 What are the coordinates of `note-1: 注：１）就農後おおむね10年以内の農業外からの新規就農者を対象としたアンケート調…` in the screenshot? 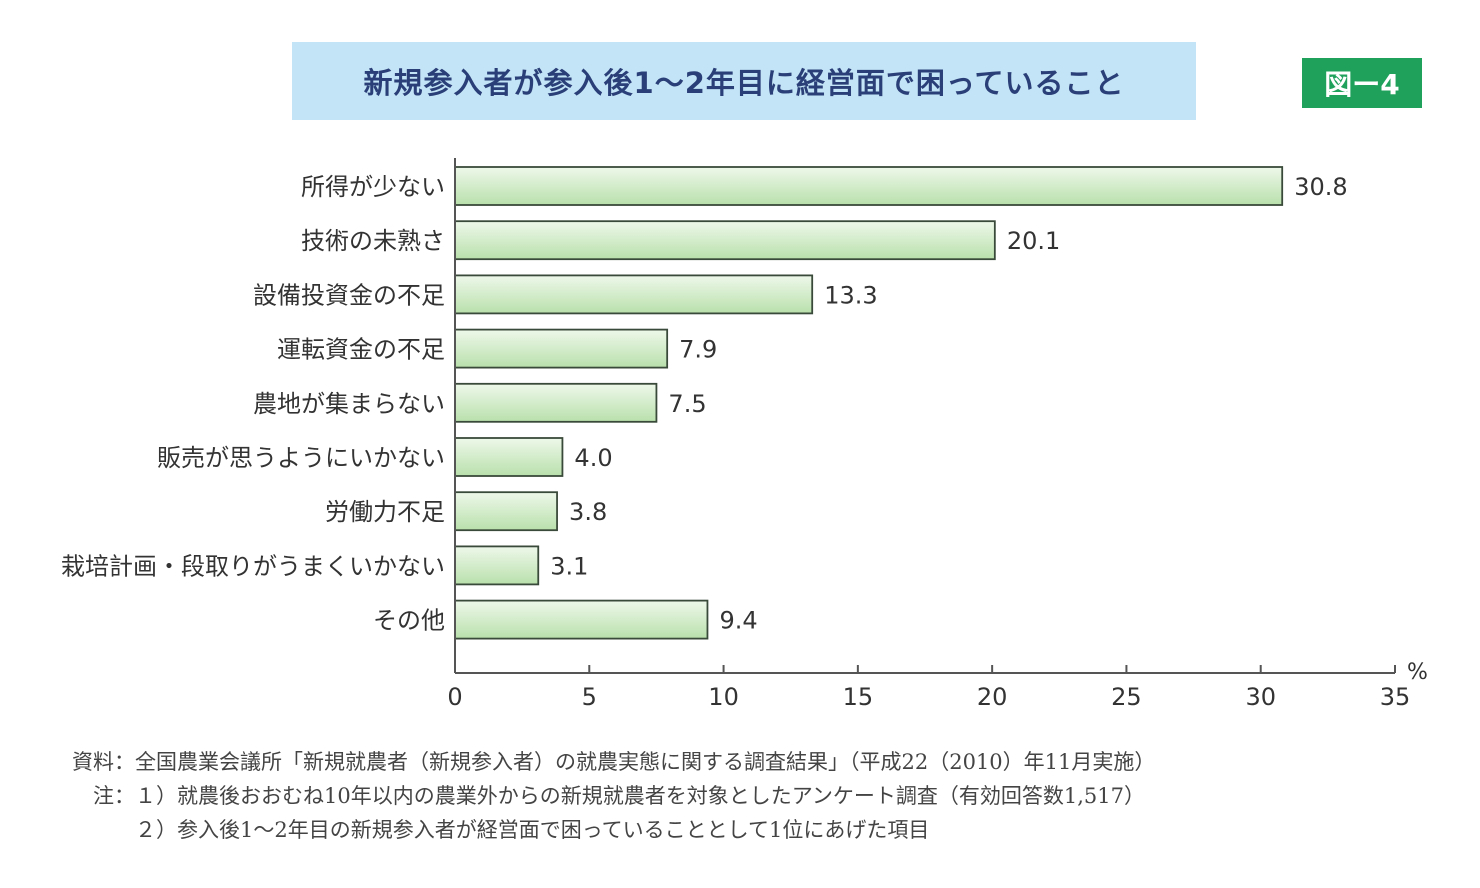 It's located at (608, 796).